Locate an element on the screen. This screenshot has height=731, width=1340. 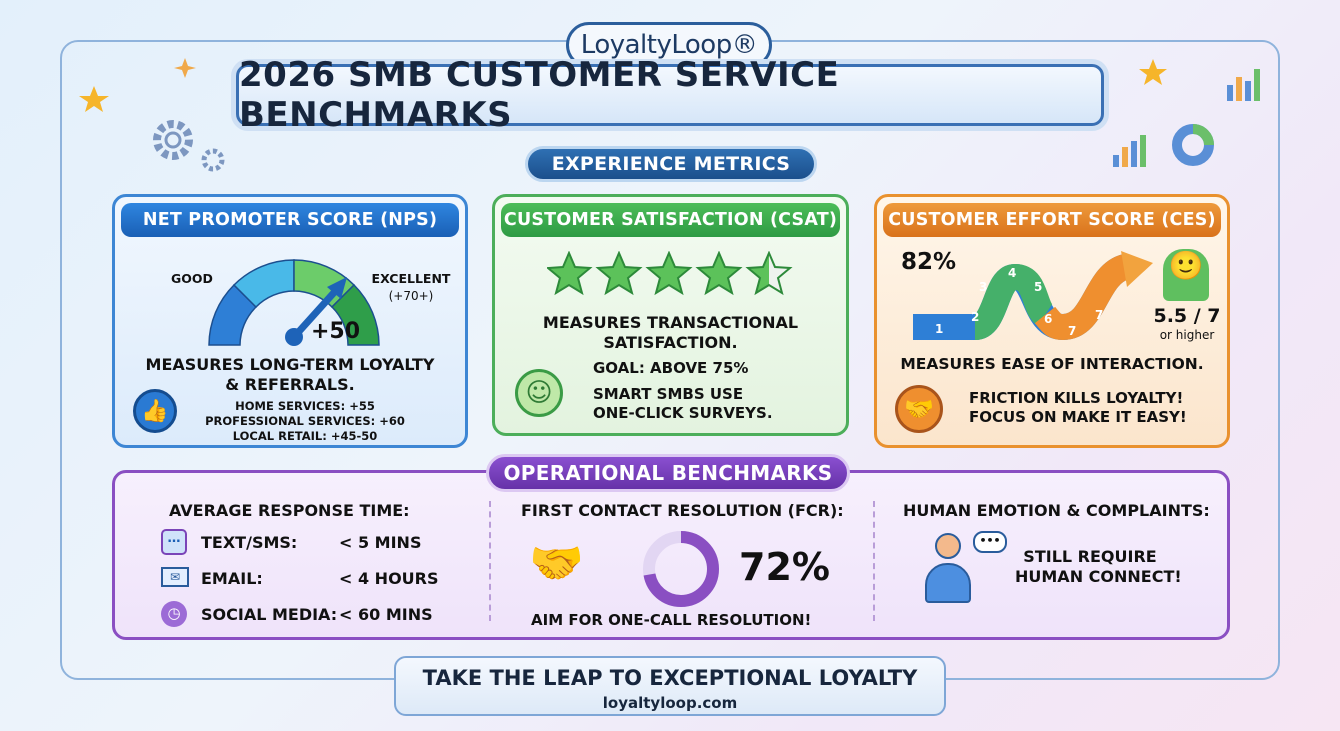
nps-gauge is located at coordinates (294, 302).